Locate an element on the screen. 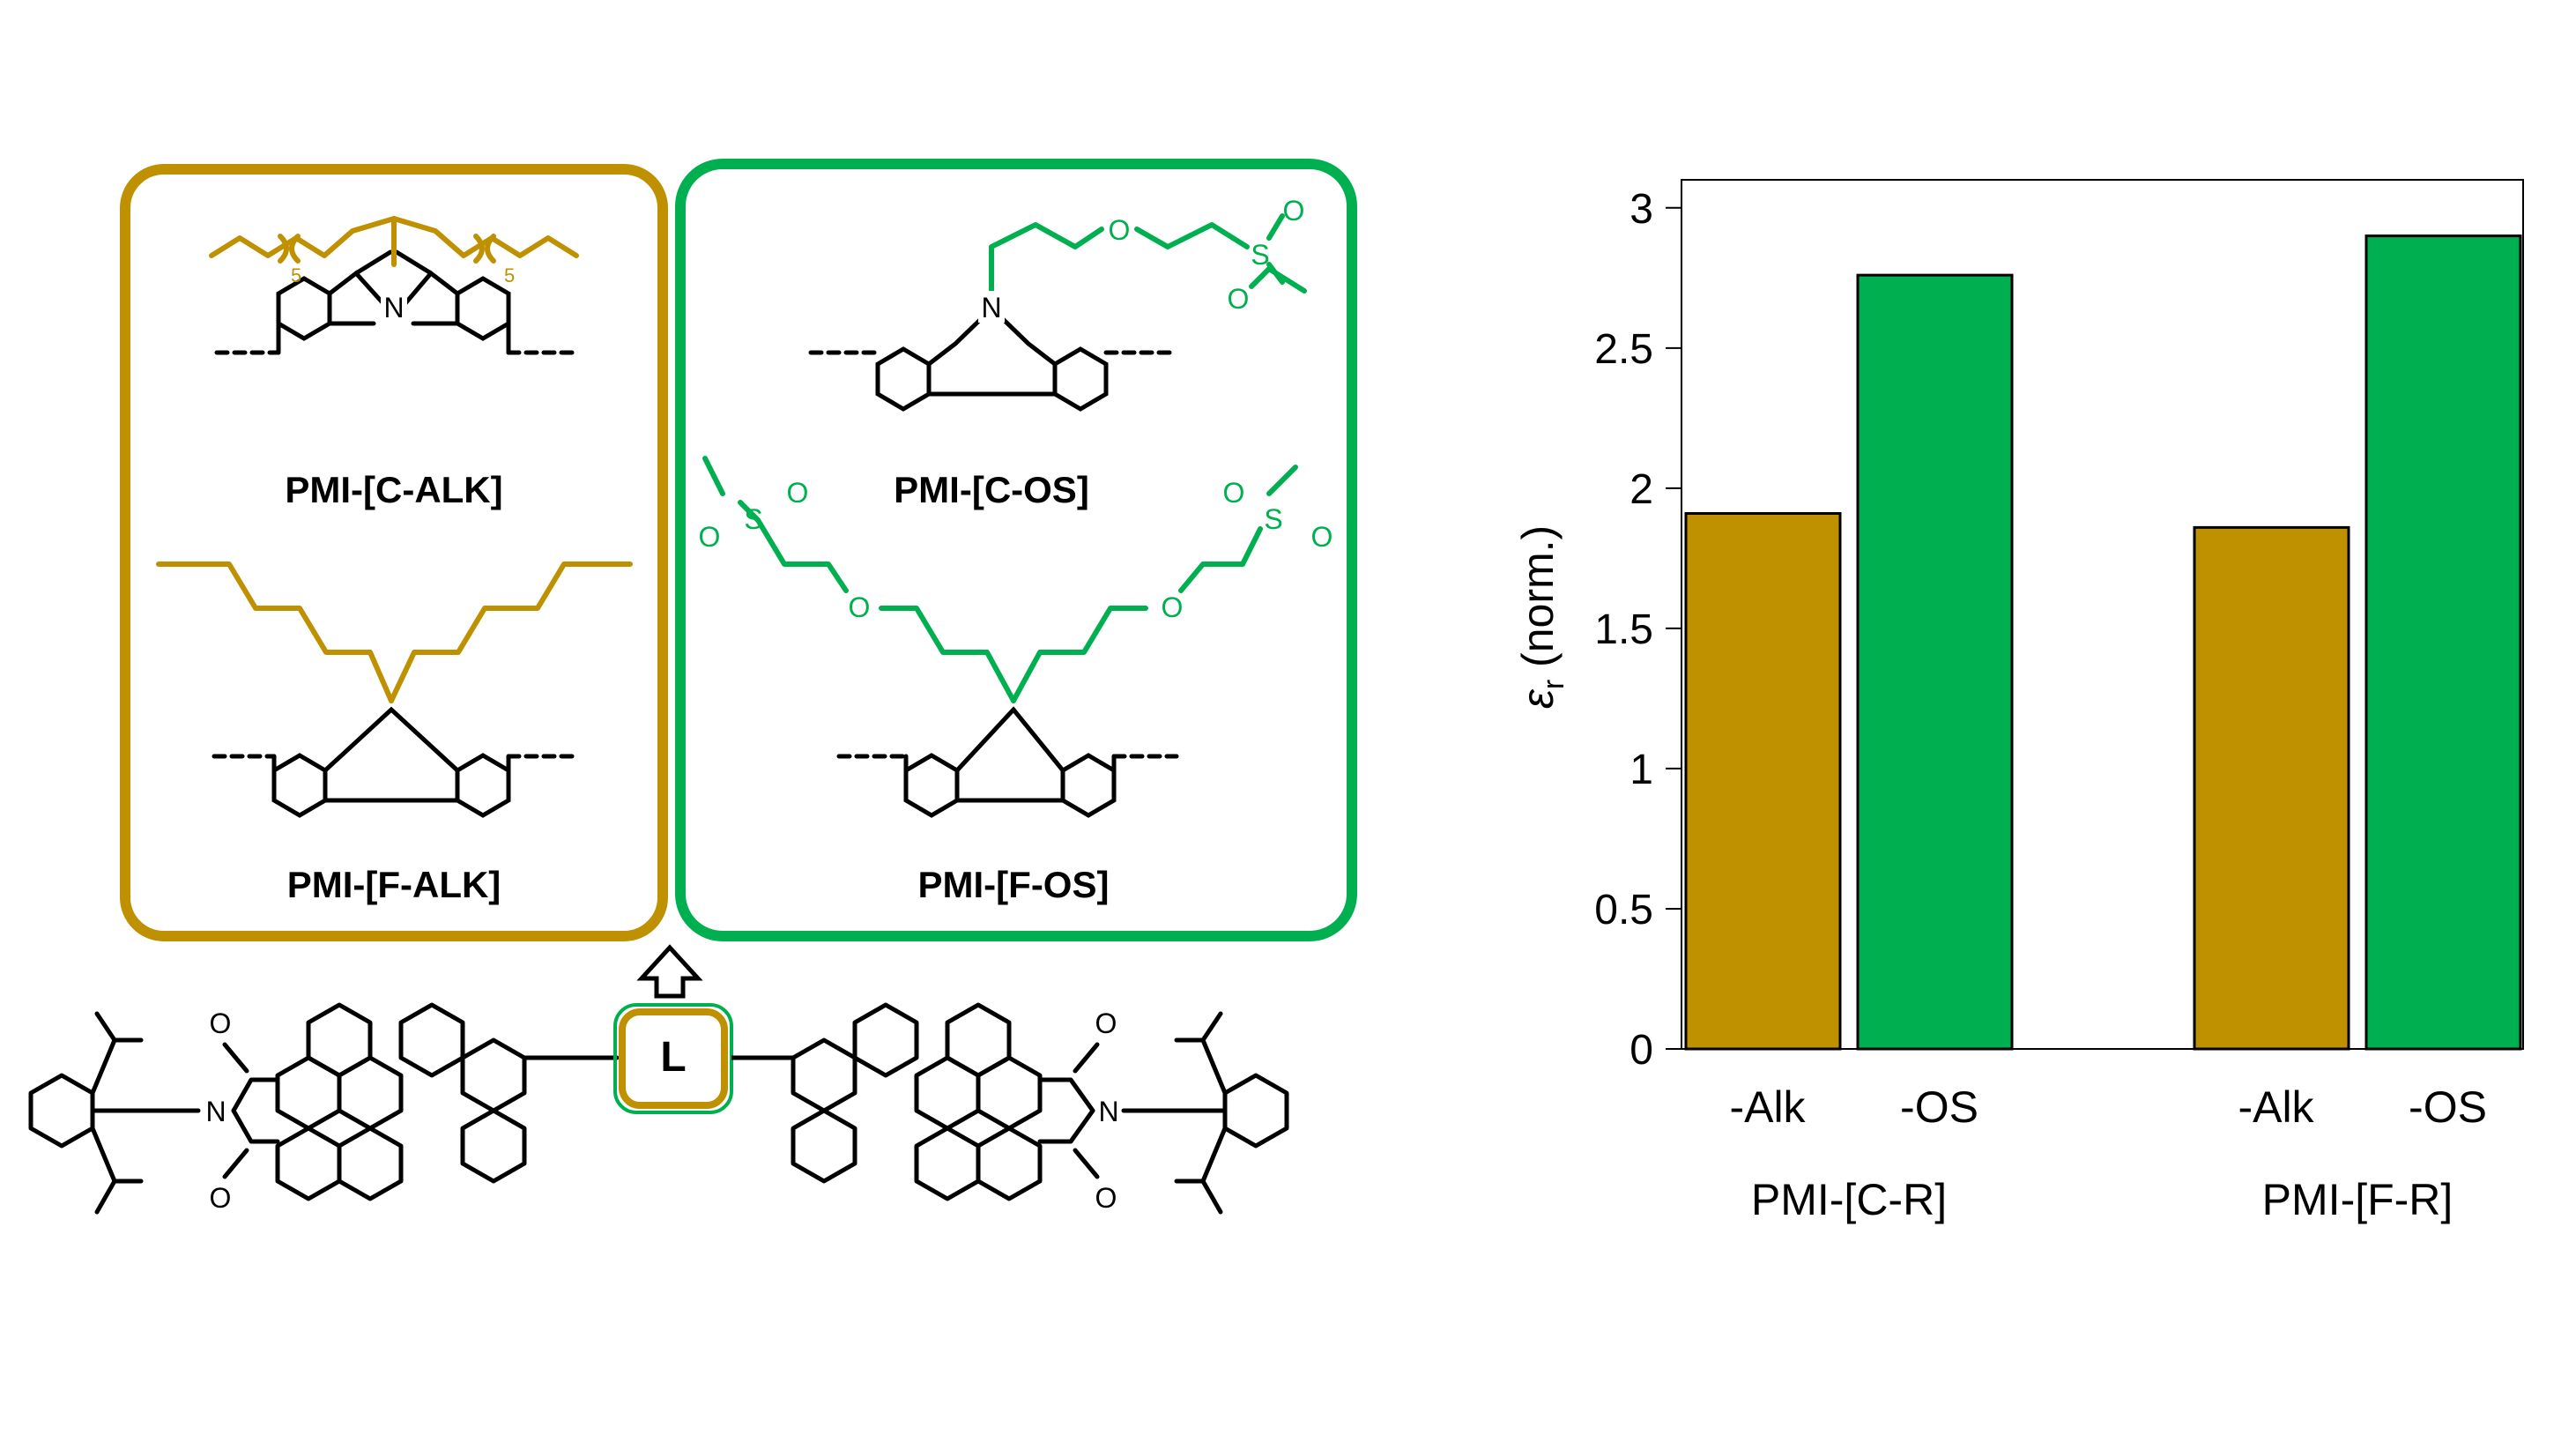  fluorene-os-sulfur-left: S is located at coordinates (753, 519).